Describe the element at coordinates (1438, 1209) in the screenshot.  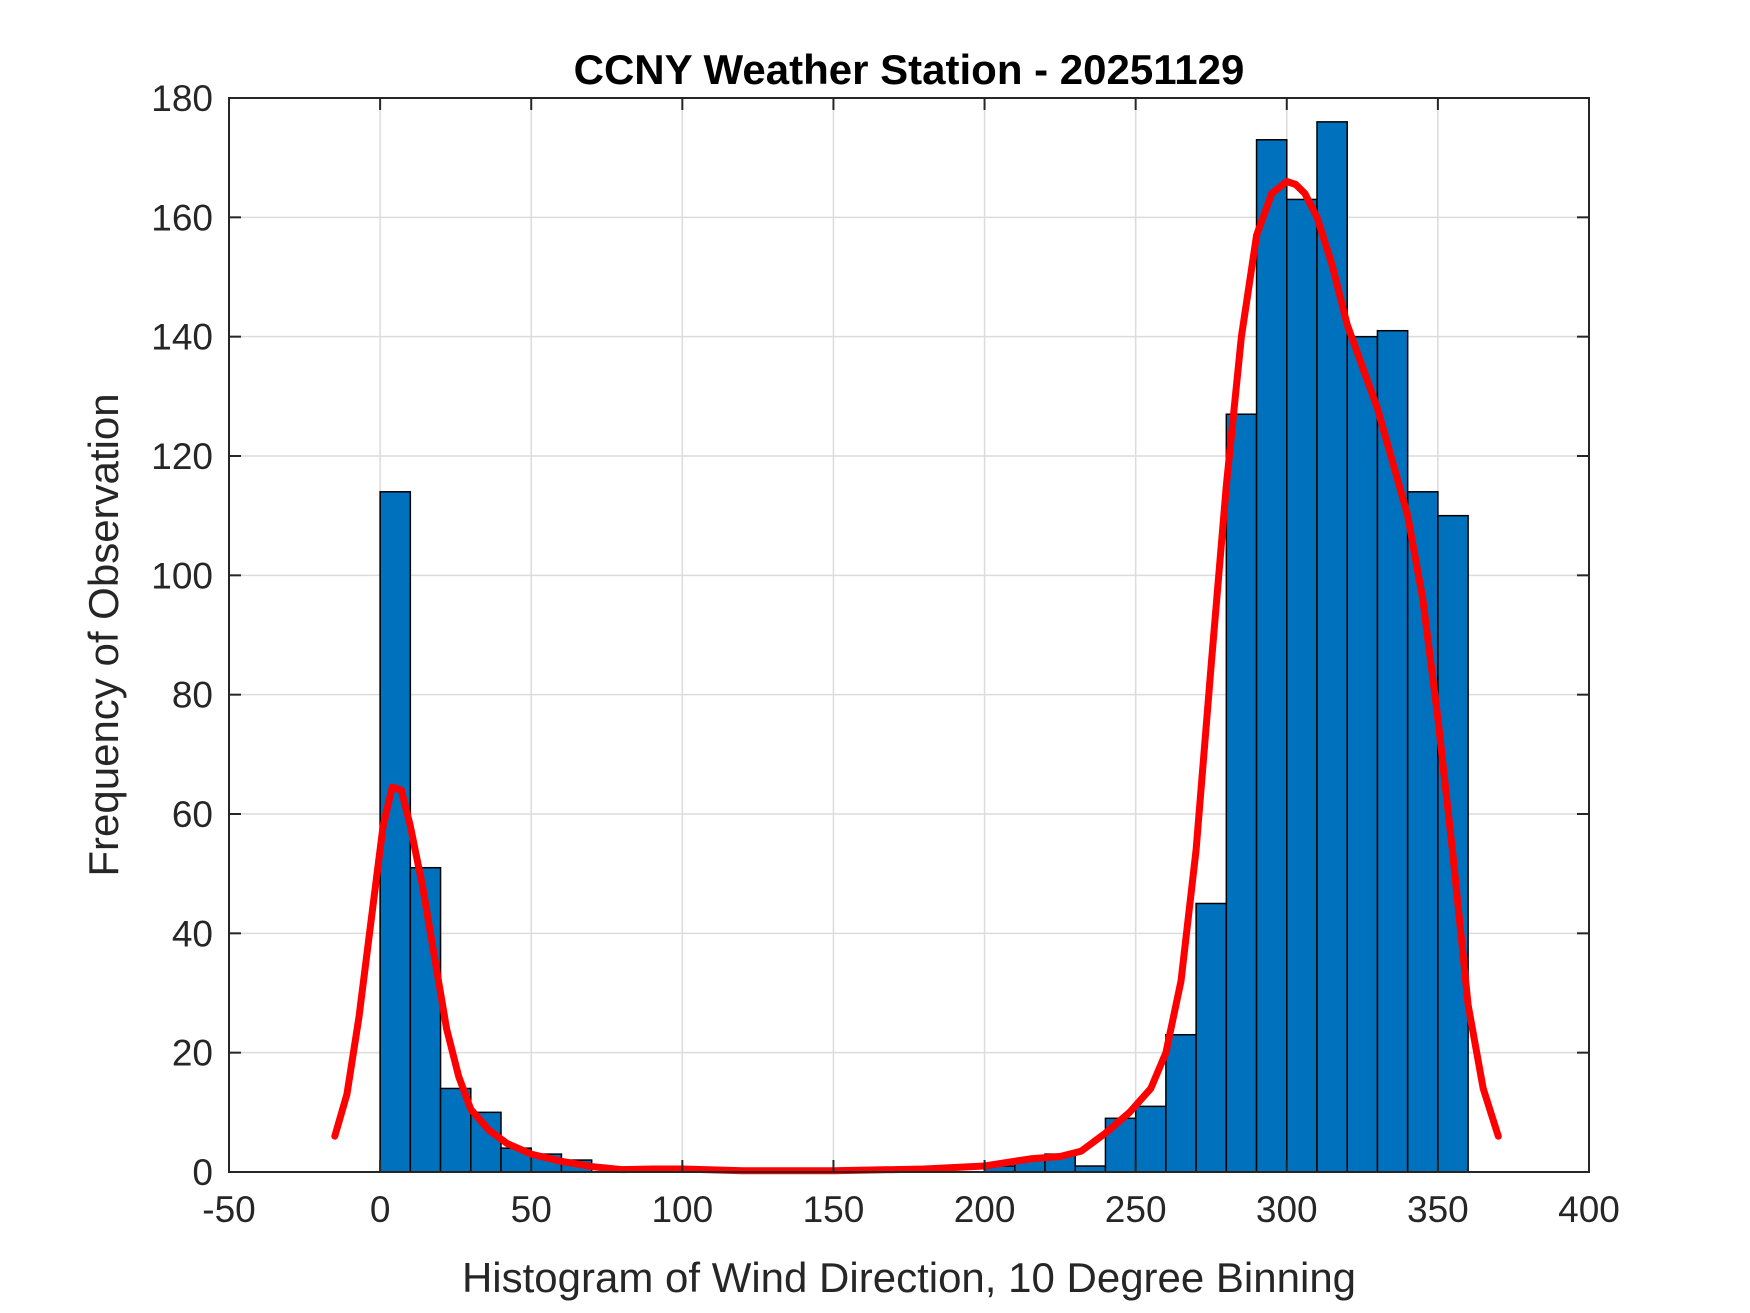
I see `x-tick-label: 350` at that location.